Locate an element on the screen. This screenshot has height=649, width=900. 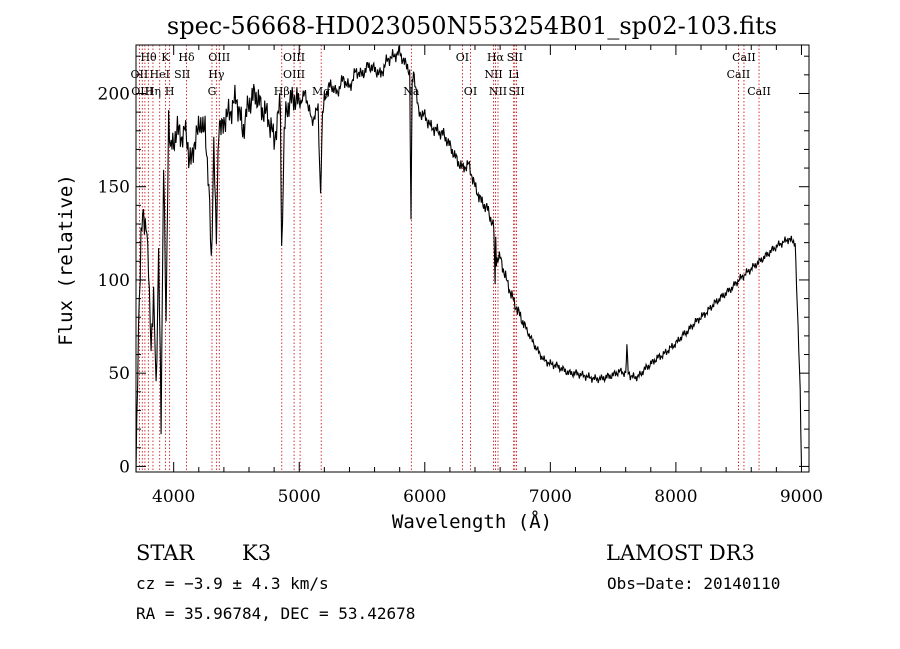
line-label-8: CaII is located at coordinates (744, 57).